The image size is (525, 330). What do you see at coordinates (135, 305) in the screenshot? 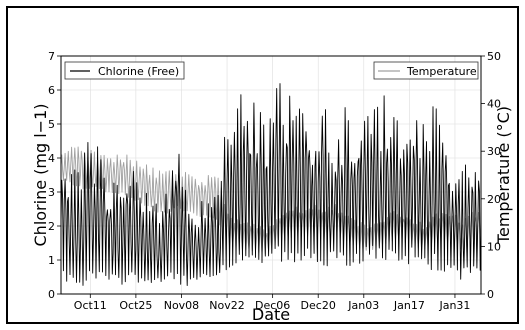
I see `x-tick-label: Oct25` at bounding box center [135, 305].